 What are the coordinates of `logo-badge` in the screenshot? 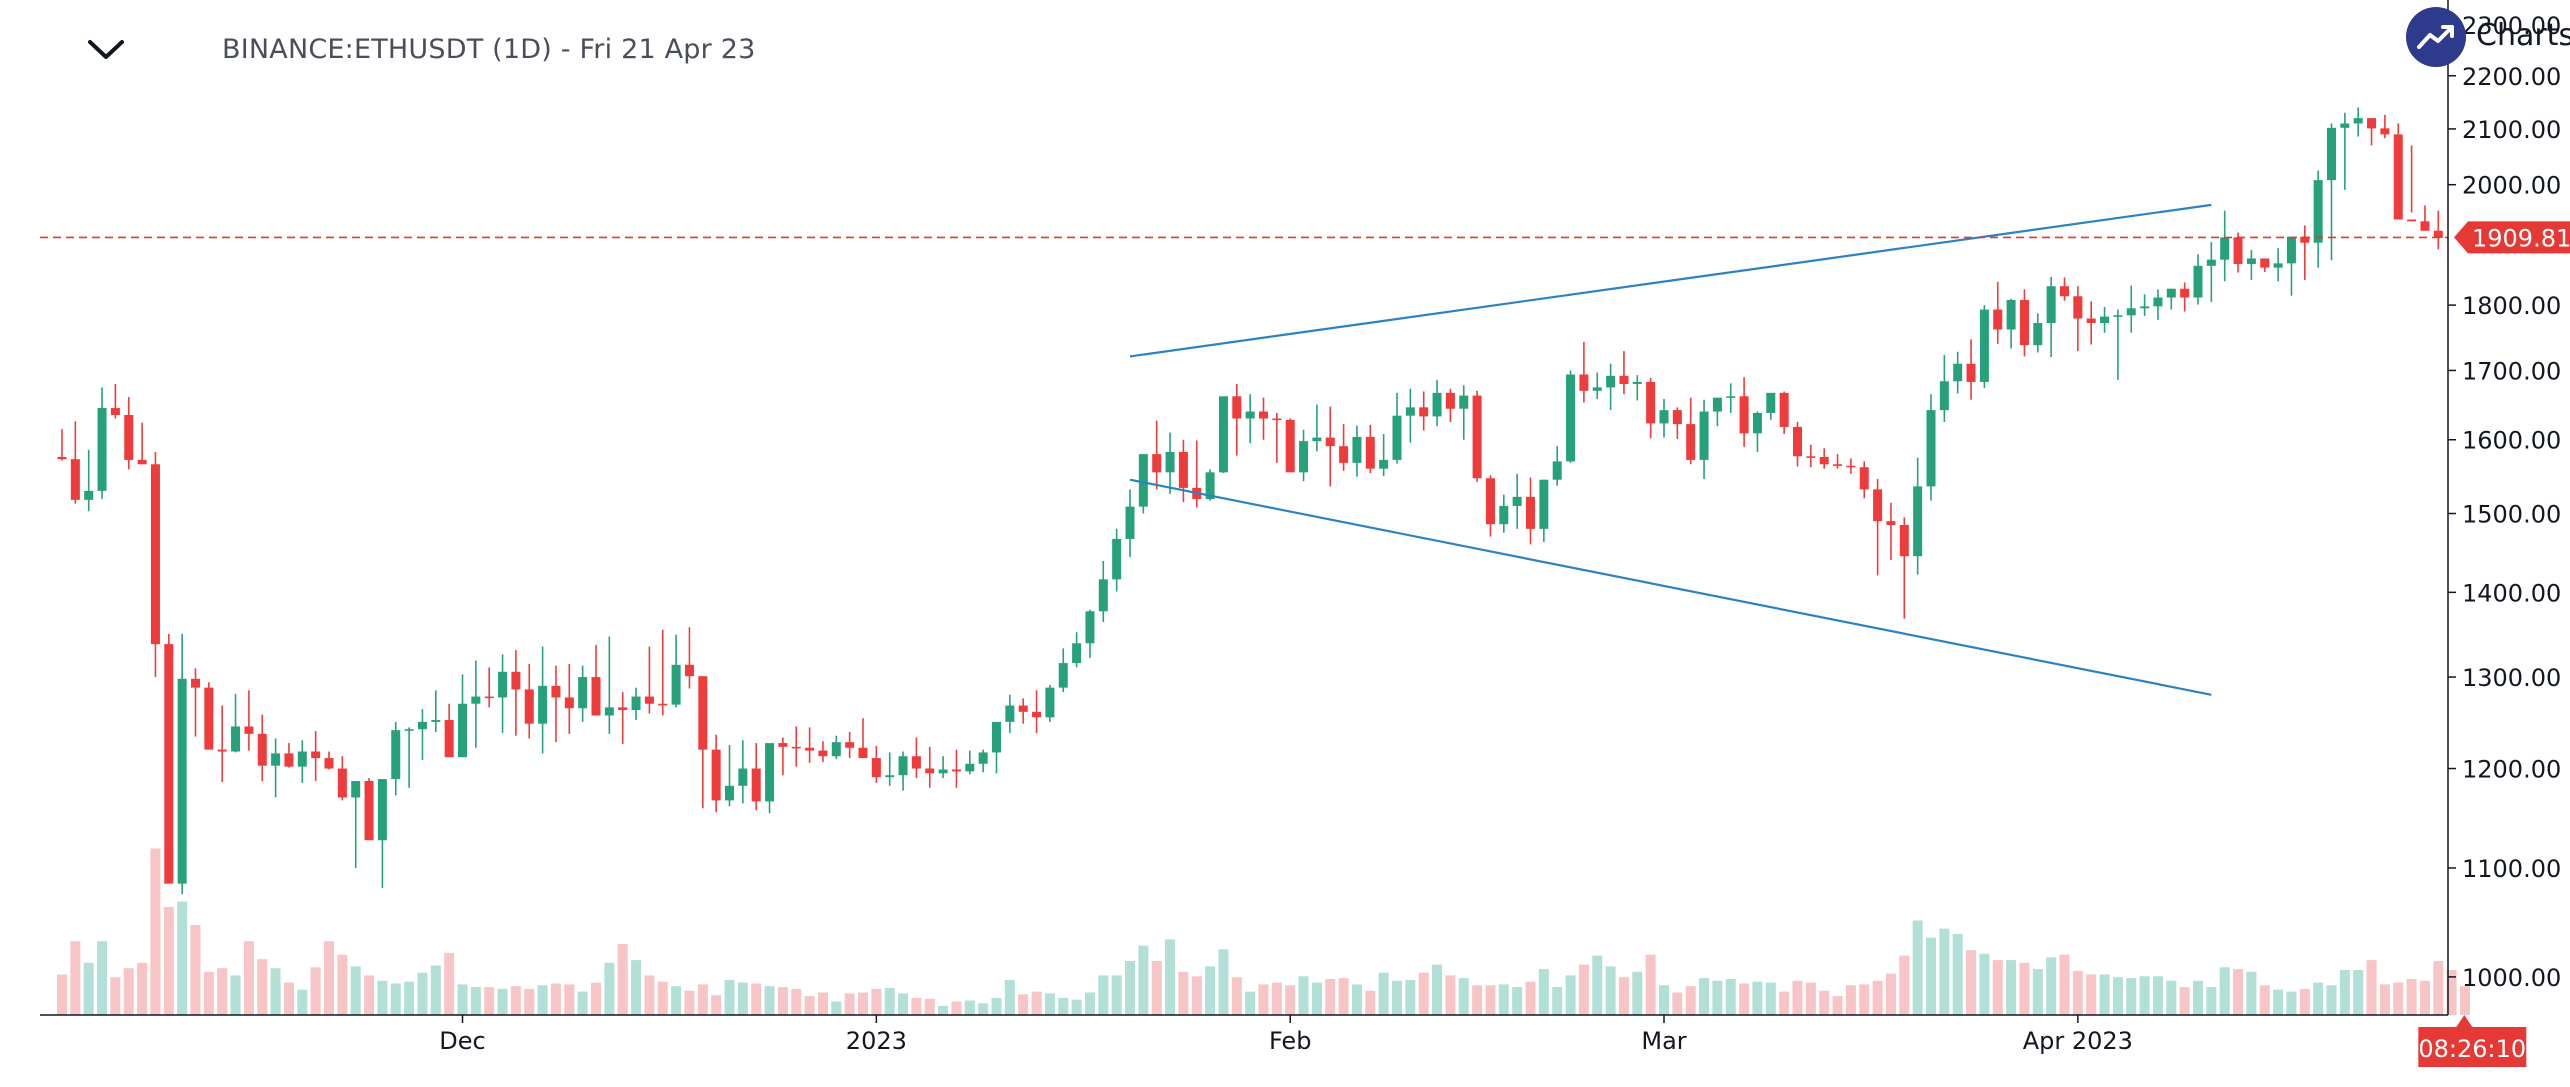 It's located at (2436, 37).